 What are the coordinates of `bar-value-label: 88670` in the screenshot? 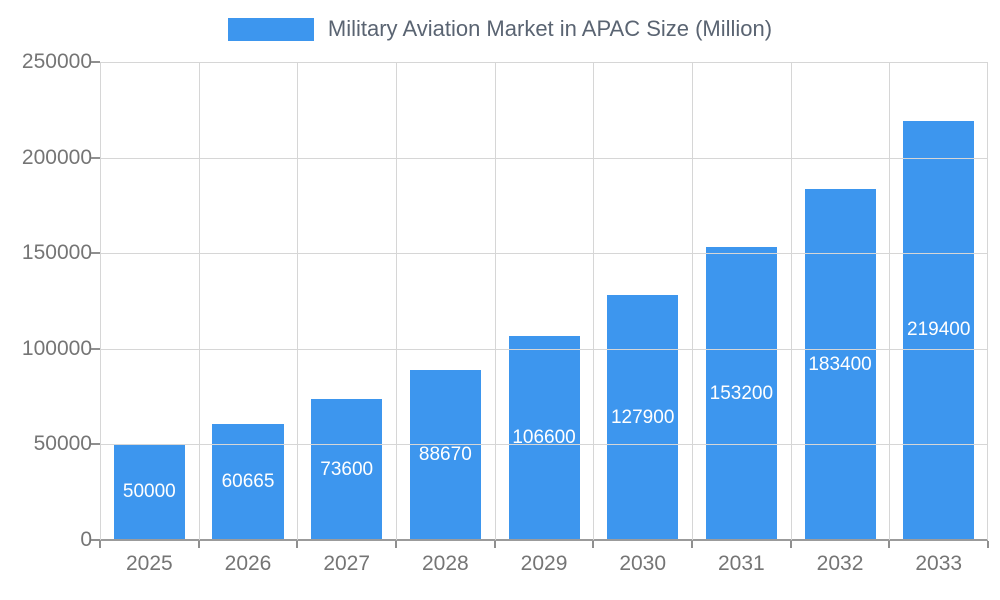 It's located at (445, 455).